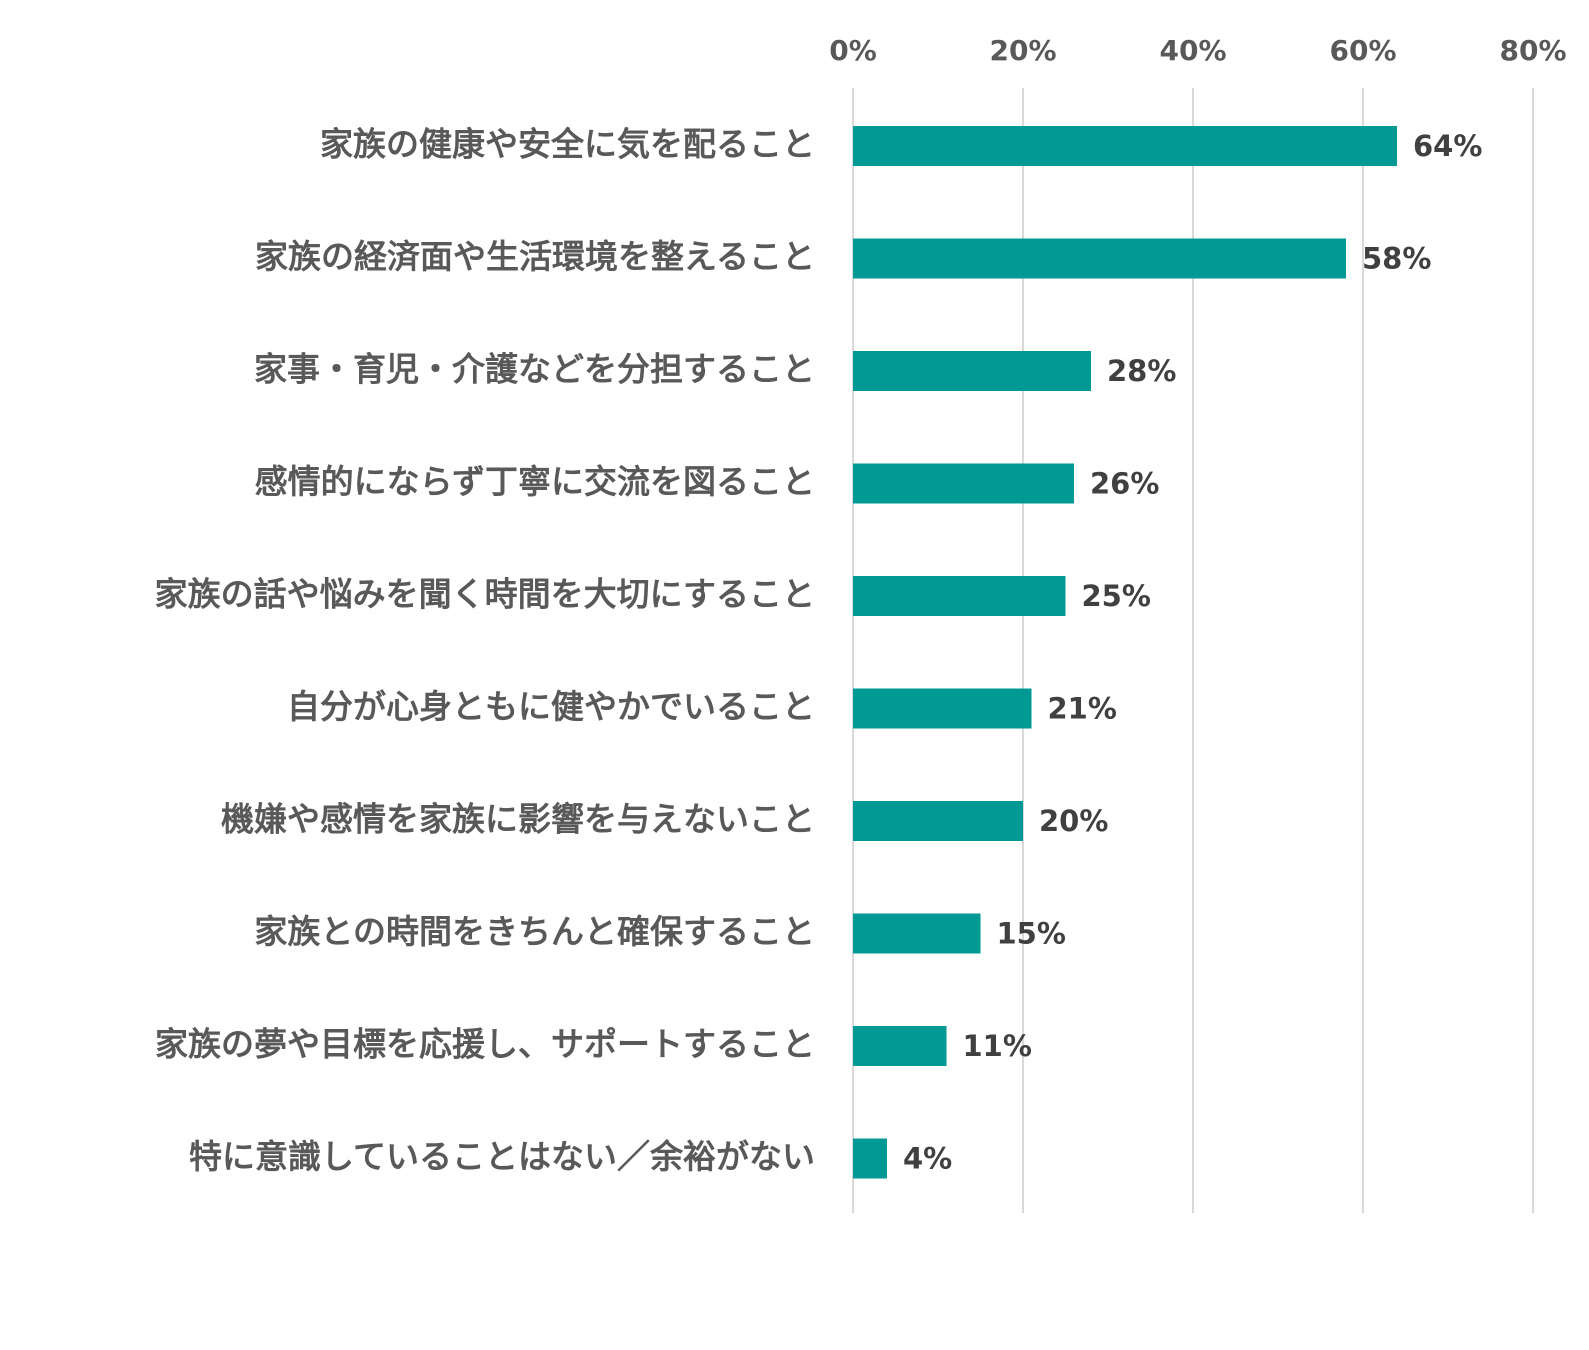 The image size is (1589, 1350). Describe the element at coordinates (997, 1046) in the screenshot. I see `value-label: 11%` at that location.